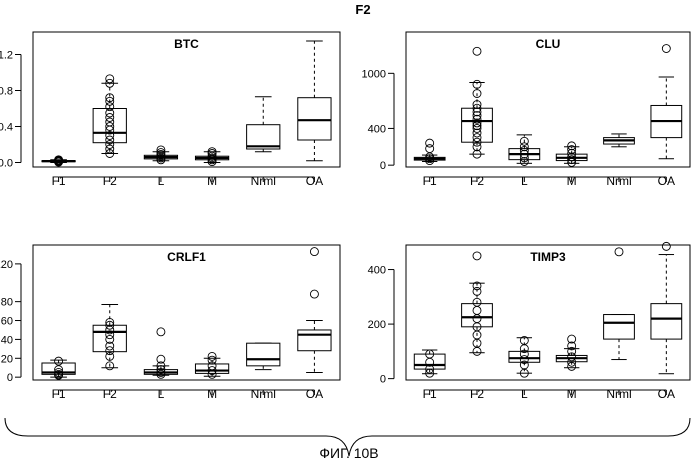 This screenshot has width=699, height=463. Describe the element at coordinates (374, 74) in the screenshot. I see `y-tick-label: 1000` at that location.